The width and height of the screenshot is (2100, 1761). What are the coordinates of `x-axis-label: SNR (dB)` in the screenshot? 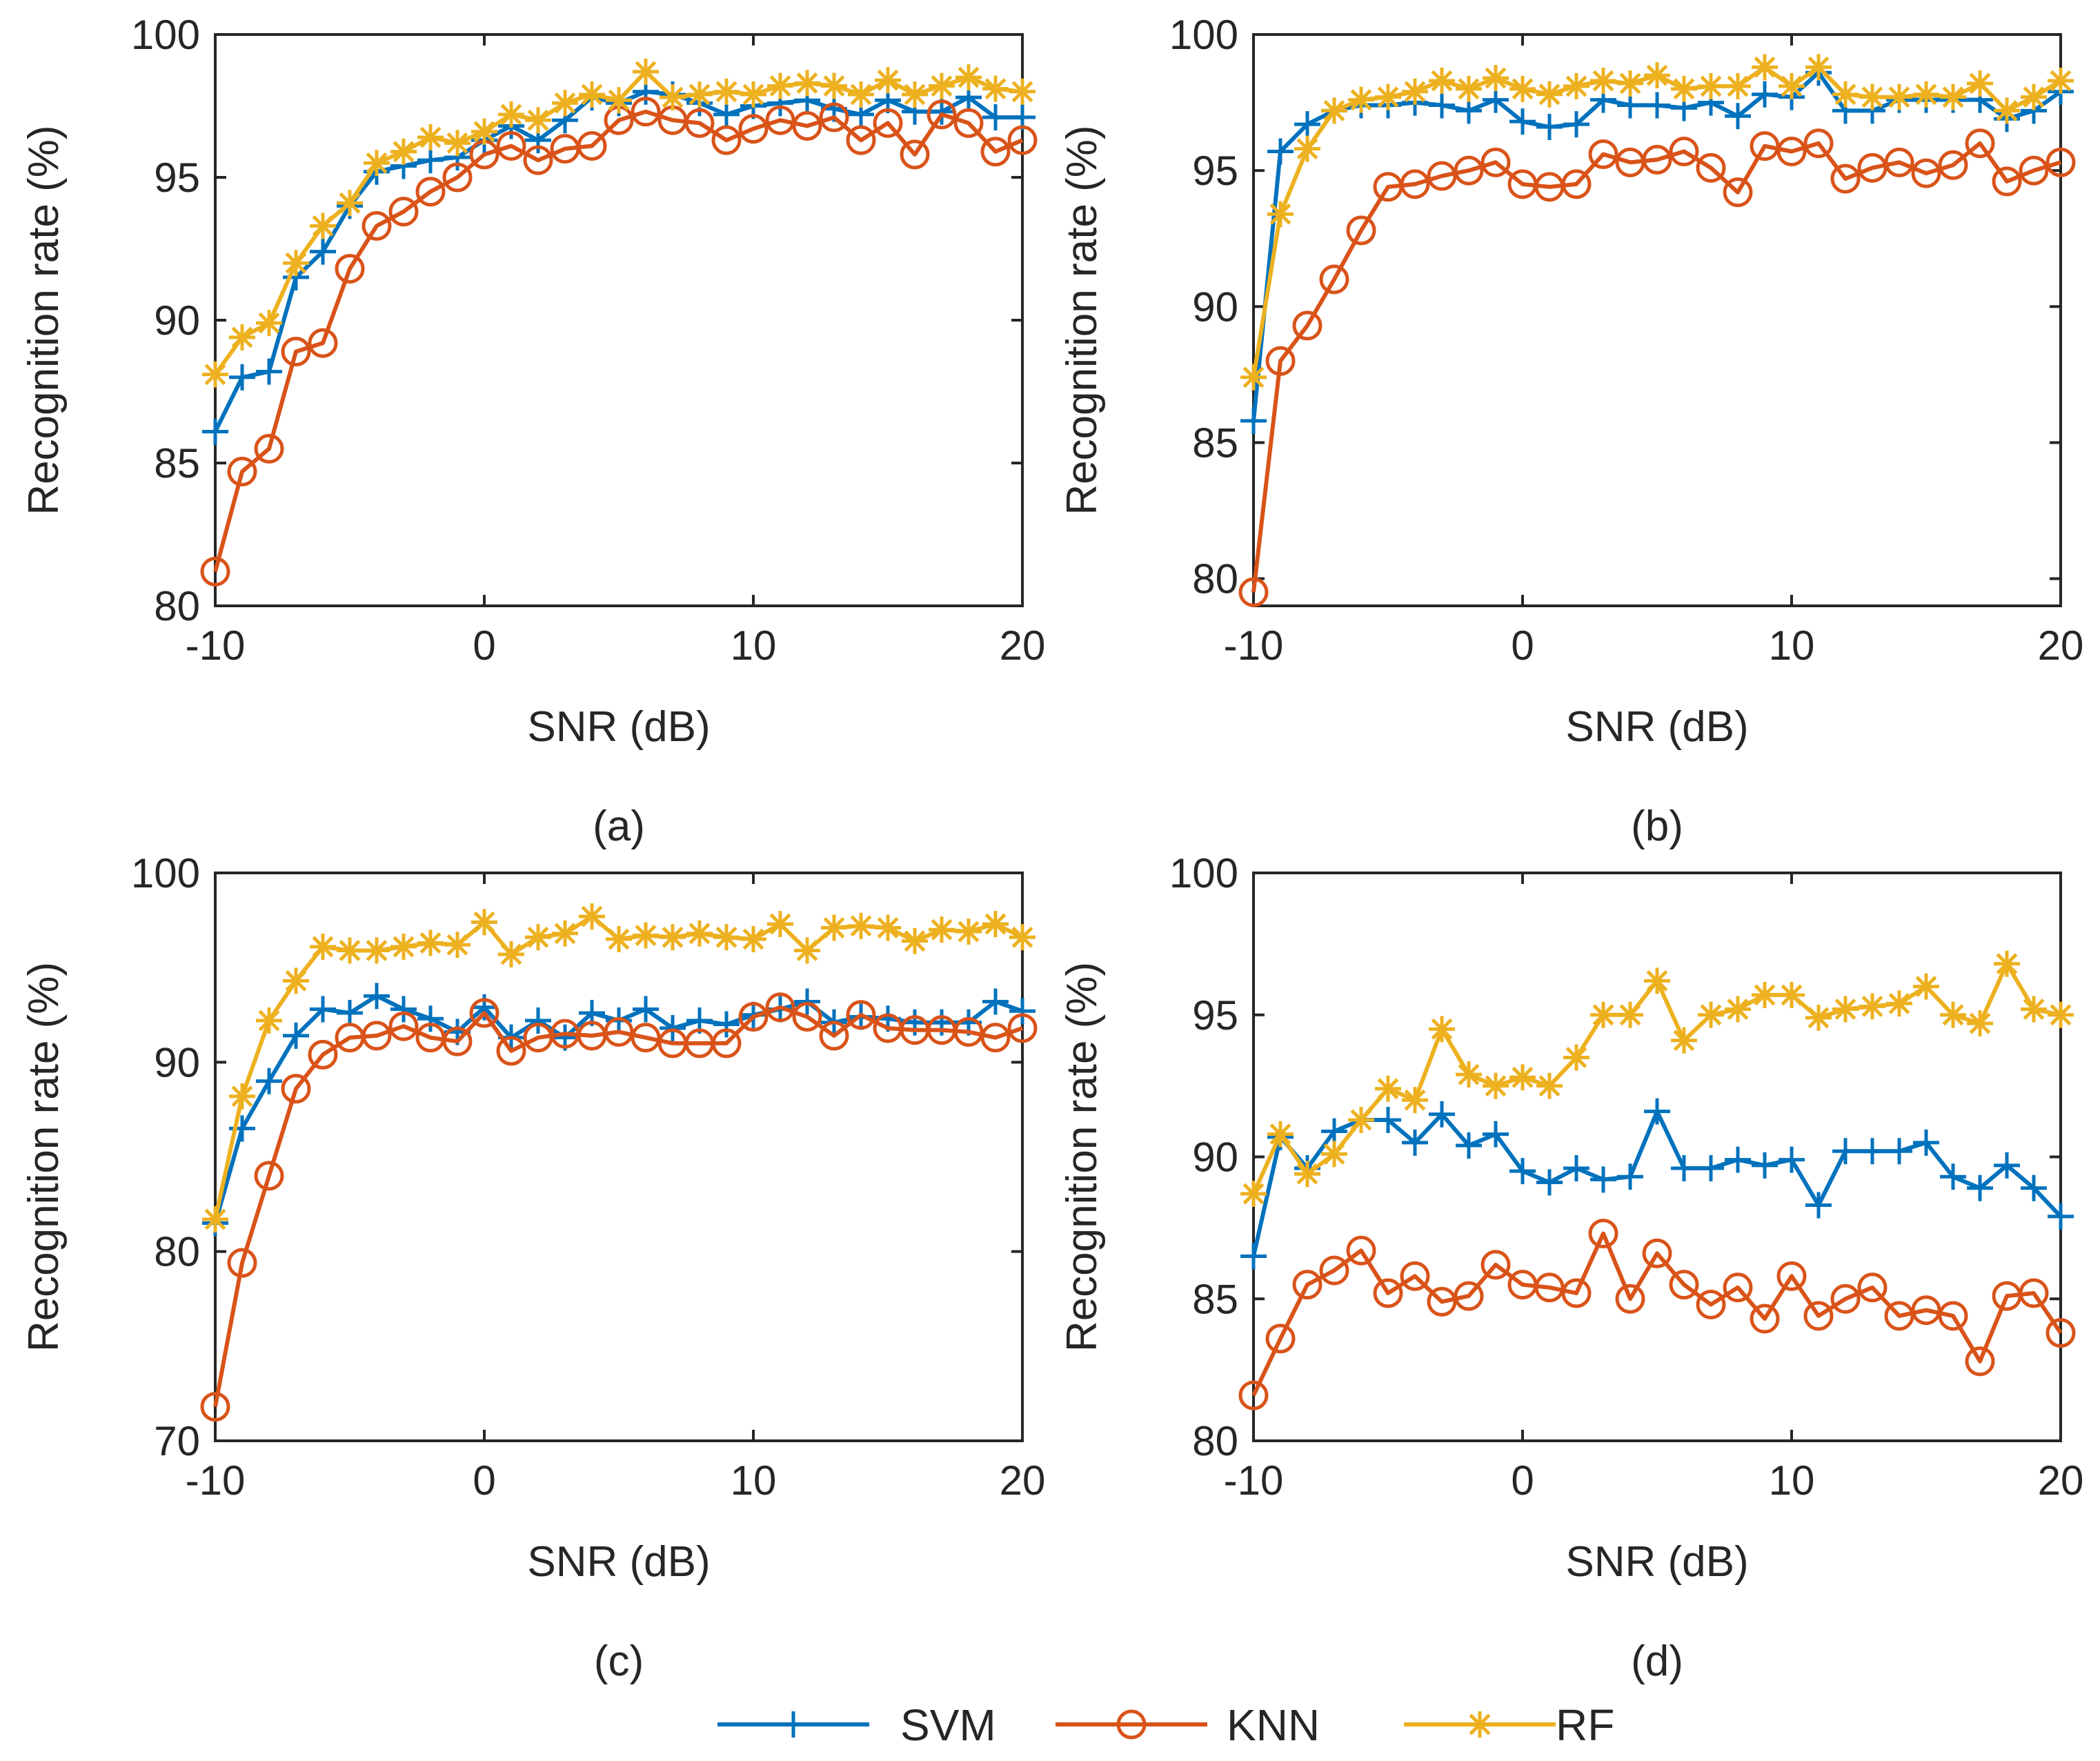 It's located at (618, 727).